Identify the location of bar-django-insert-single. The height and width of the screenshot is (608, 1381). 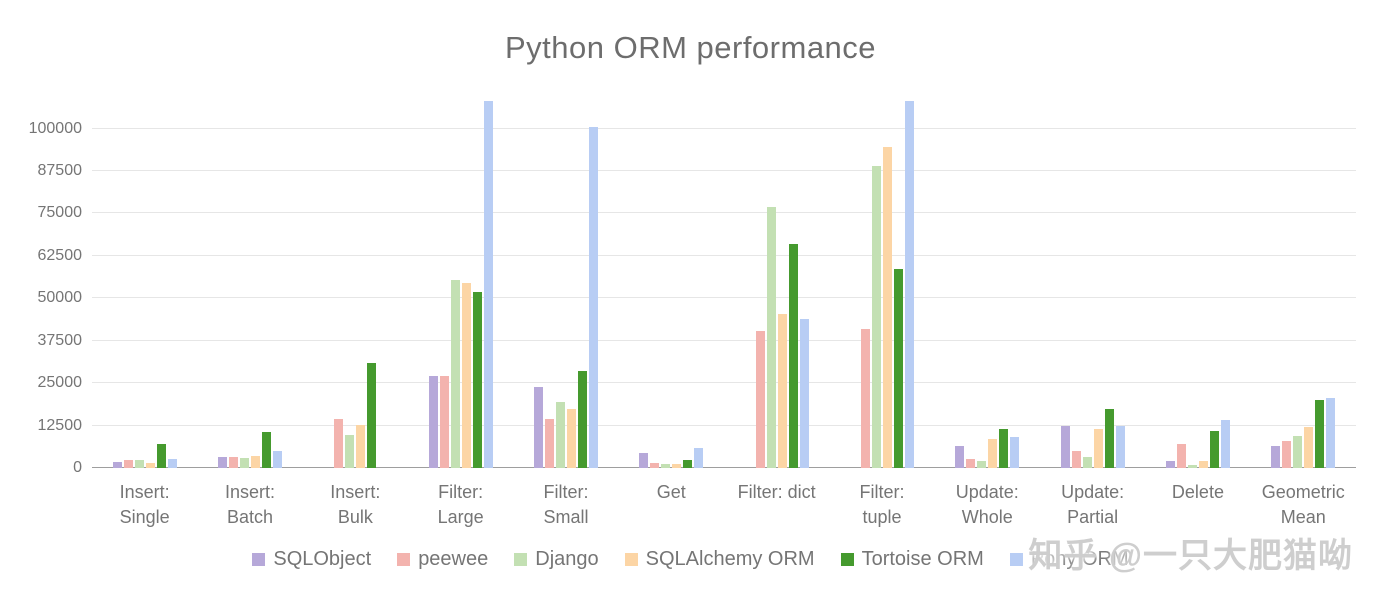
(139, 463).